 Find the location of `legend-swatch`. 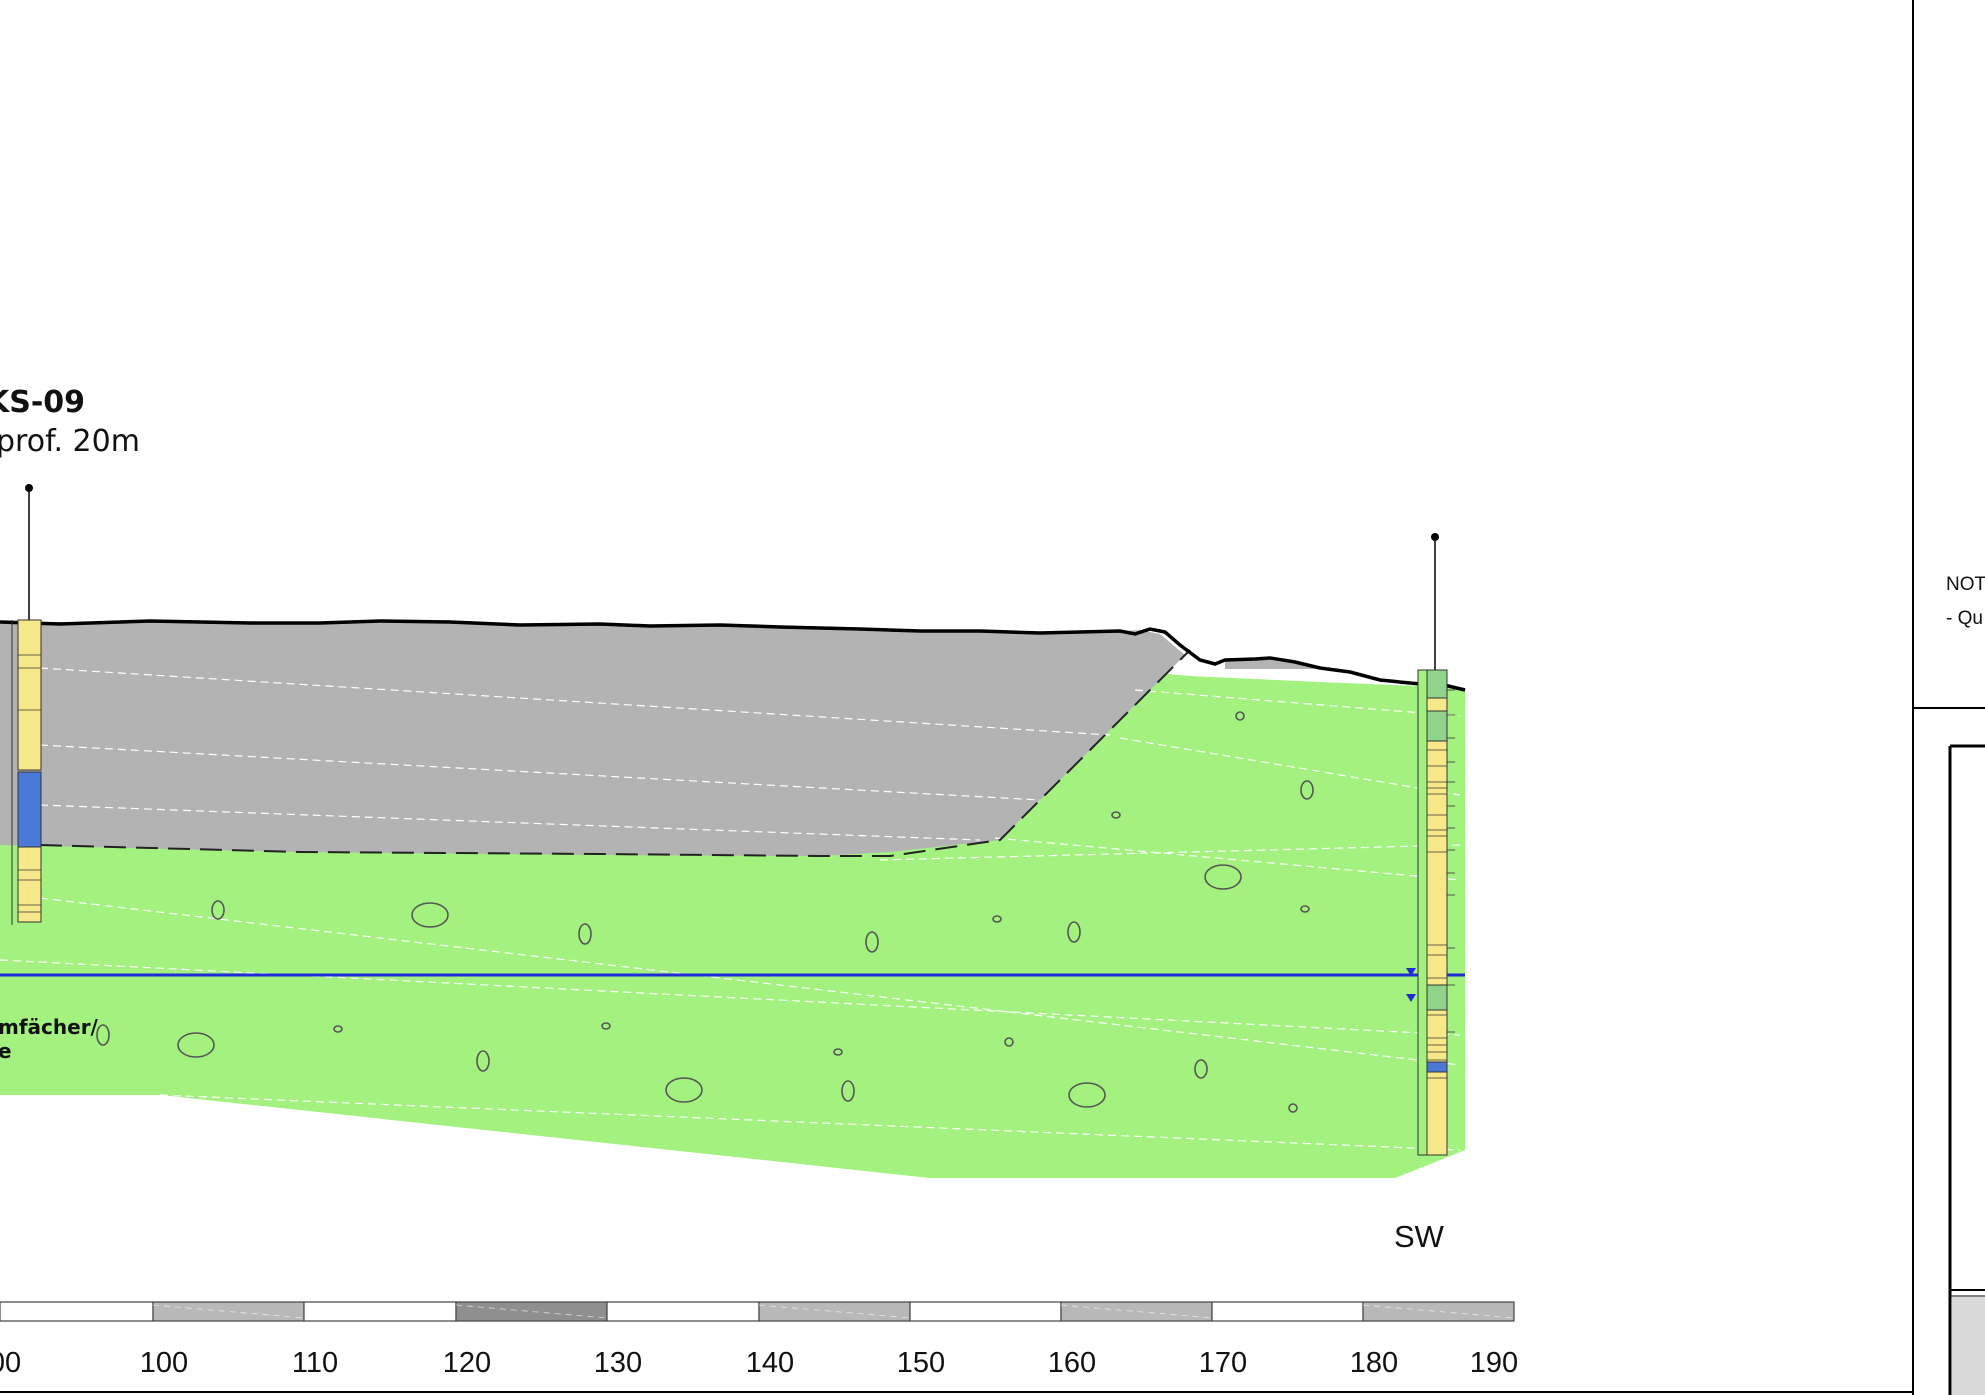

legend-swatch is located at coordinates (1968, 1346).